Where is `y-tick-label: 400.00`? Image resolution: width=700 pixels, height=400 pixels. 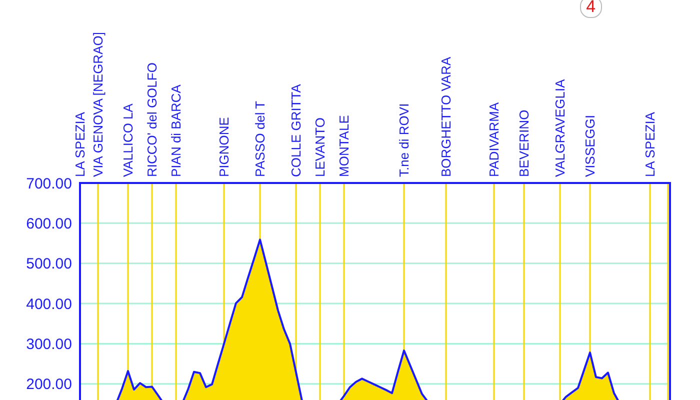 y-tick-label: 400.00 is located at coordinates (49, 304).